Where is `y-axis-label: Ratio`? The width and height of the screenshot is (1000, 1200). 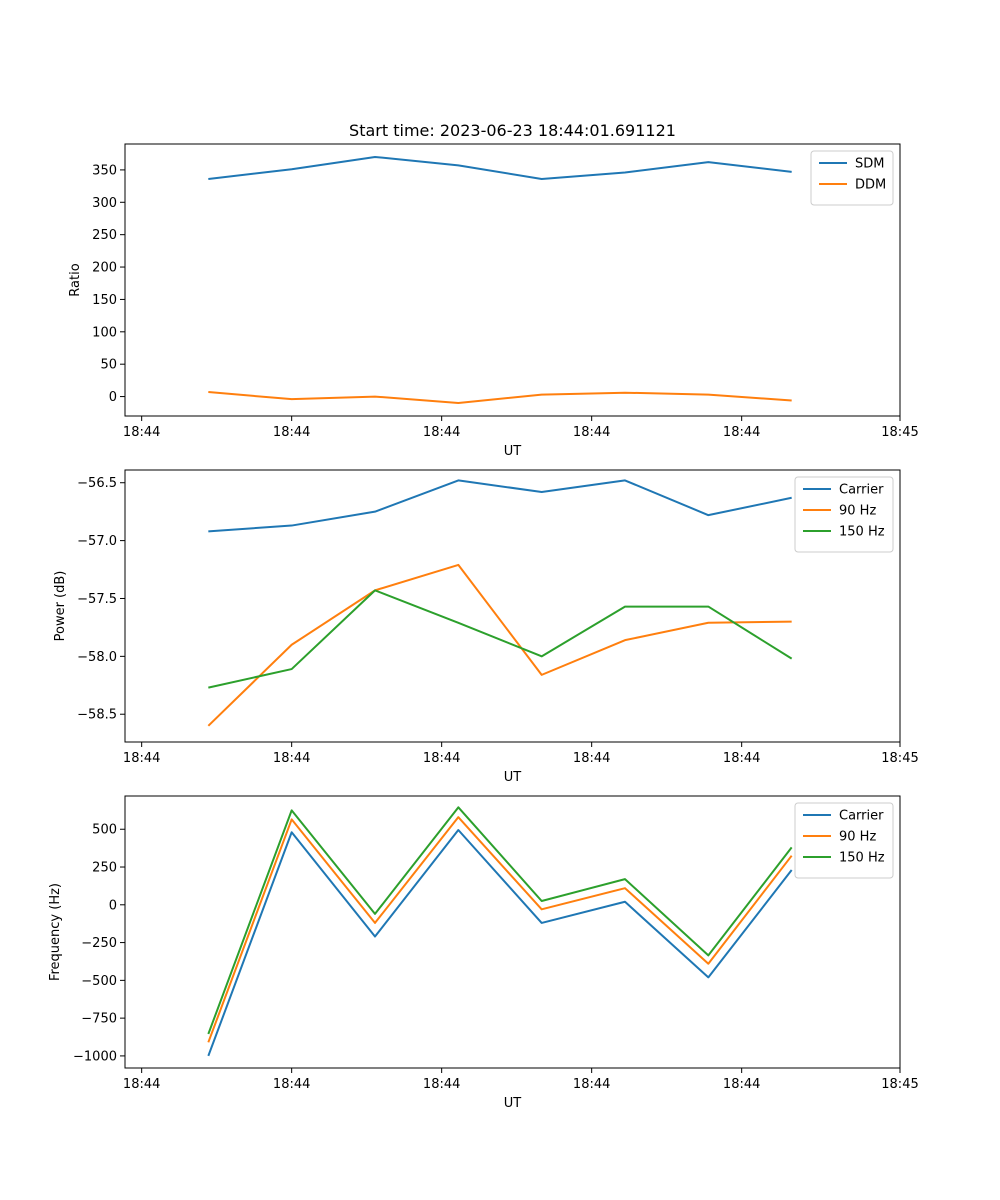 y-axis-label: Ratio is located at coordinates (75, 279).